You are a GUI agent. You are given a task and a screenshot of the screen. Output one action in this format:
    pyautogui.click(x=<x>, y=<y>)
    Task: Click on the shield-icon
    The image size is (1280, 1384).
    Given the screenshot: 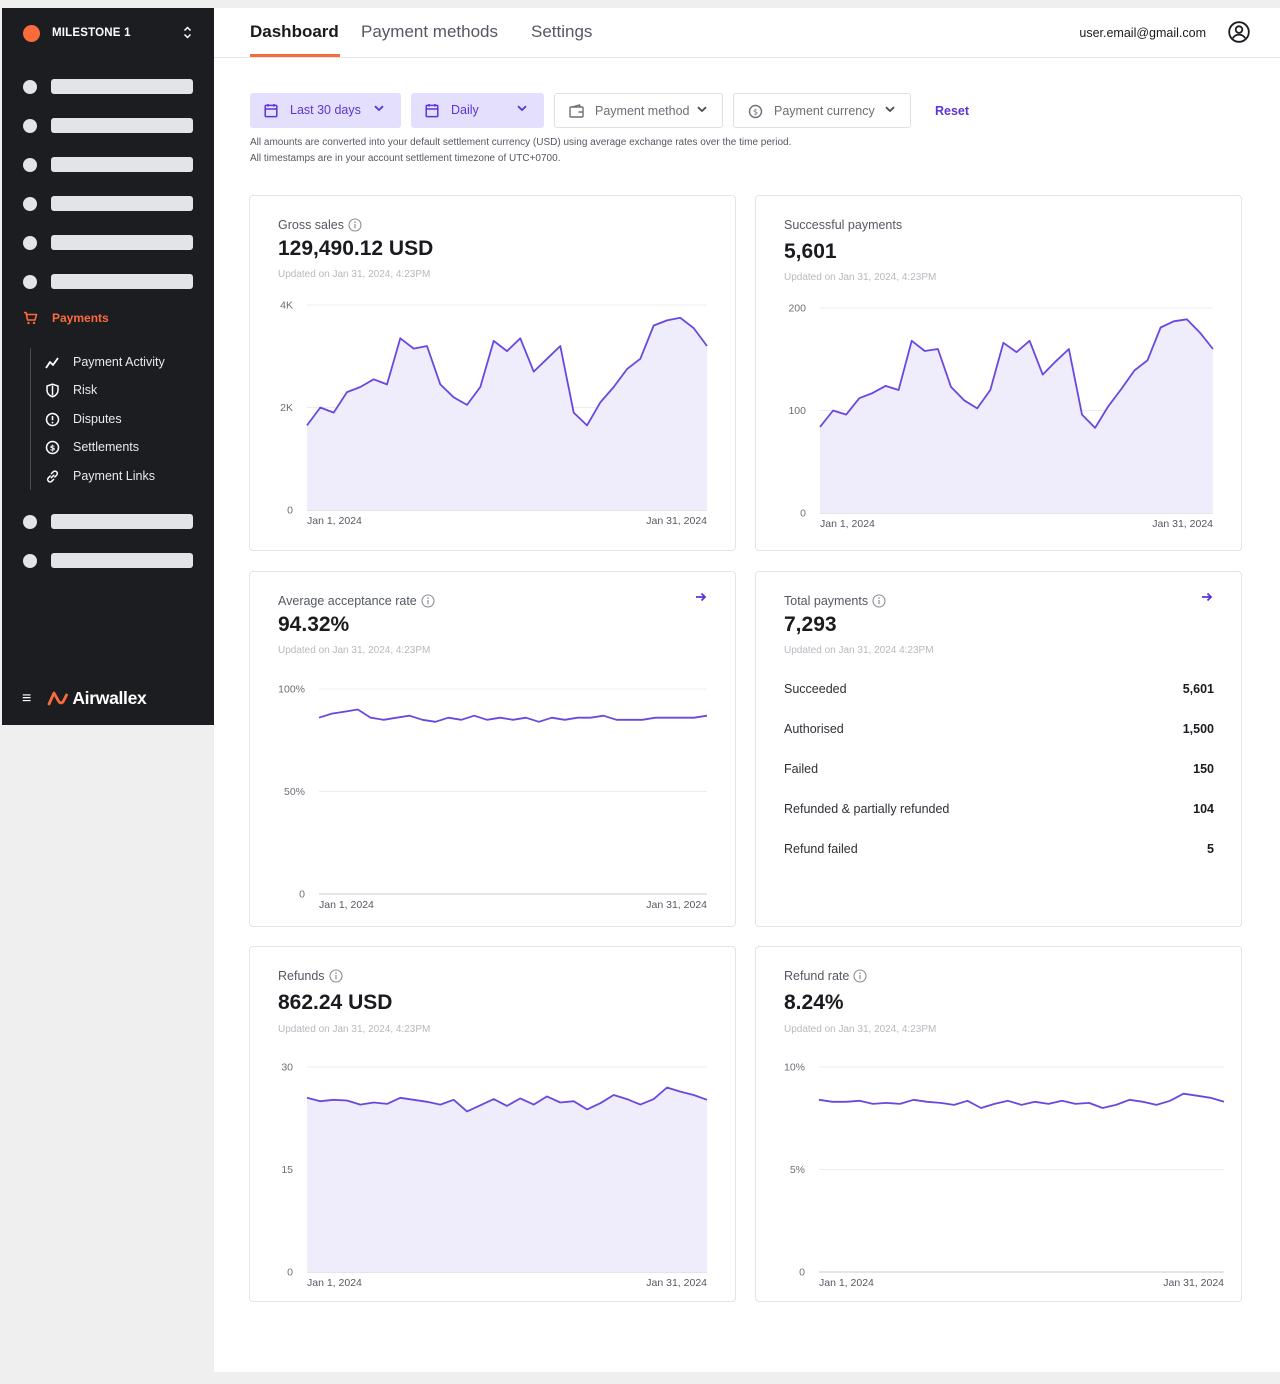 What is the action you would take?
    pyautogui.click(x=52, y=390)
    